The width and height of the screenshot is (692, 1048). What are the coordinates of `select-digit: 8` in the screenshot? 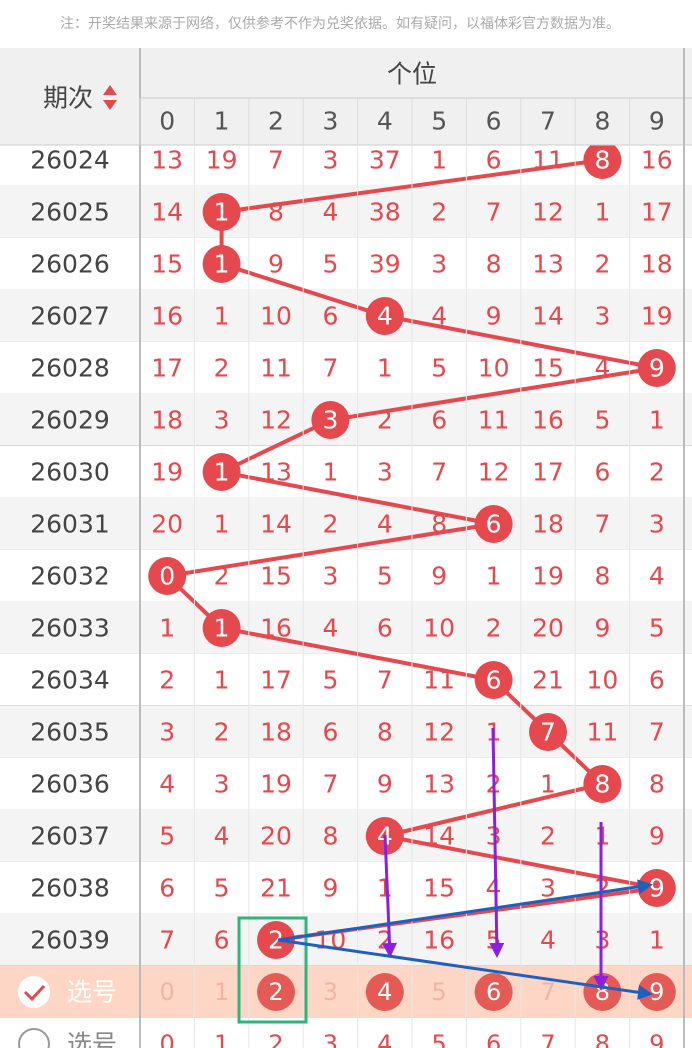 It's located at (602, 1039).